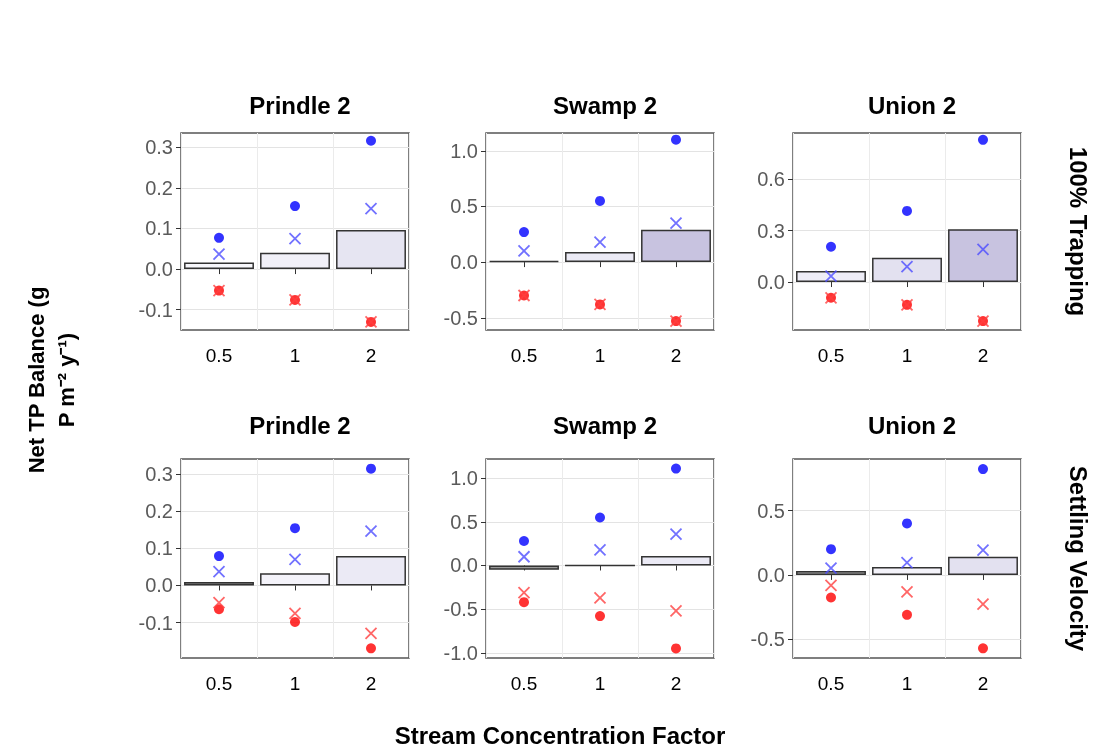 The image size is (1108, 753). Describe the element at coordinates (51, 380) in the screenshot. I see `y-axis-title: Net TP Balance (g P m⁻² y⁻¹)` at that location.